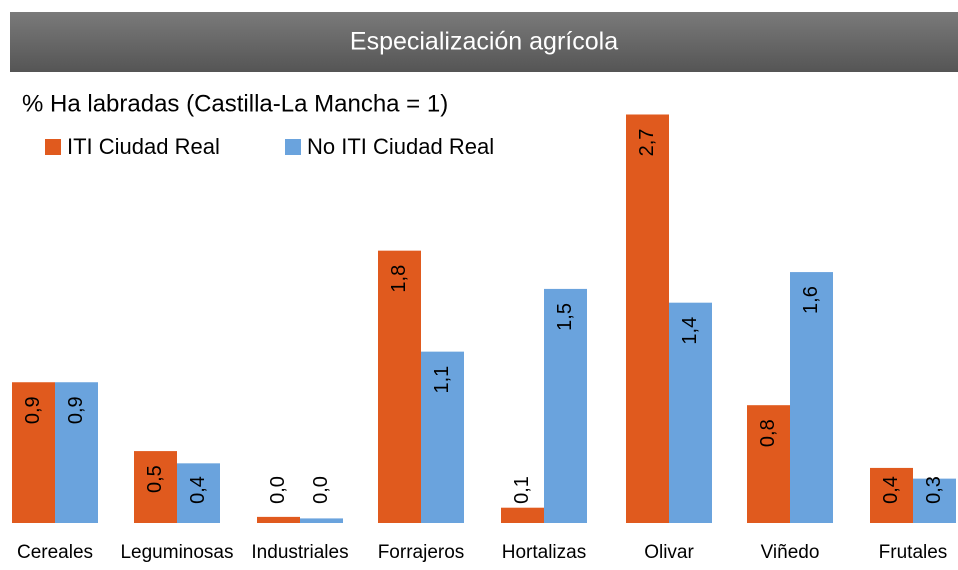 The image size is (958, 570). What do you see at coordinates (811, 300) in the screenshot?
I see `data-label: 1,6` at bounding box center [811, 300].